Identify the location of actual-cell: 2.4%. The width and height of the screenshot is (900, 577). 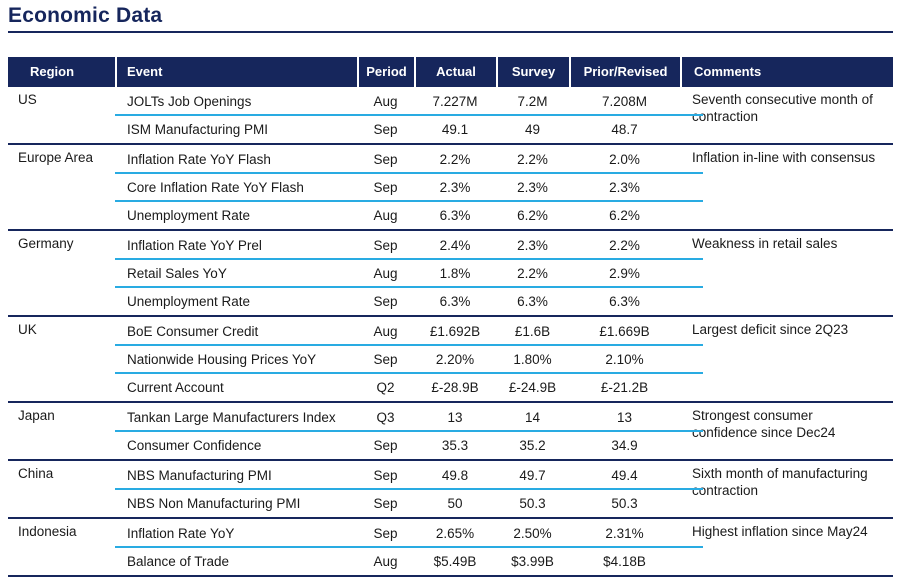
(455, 245).